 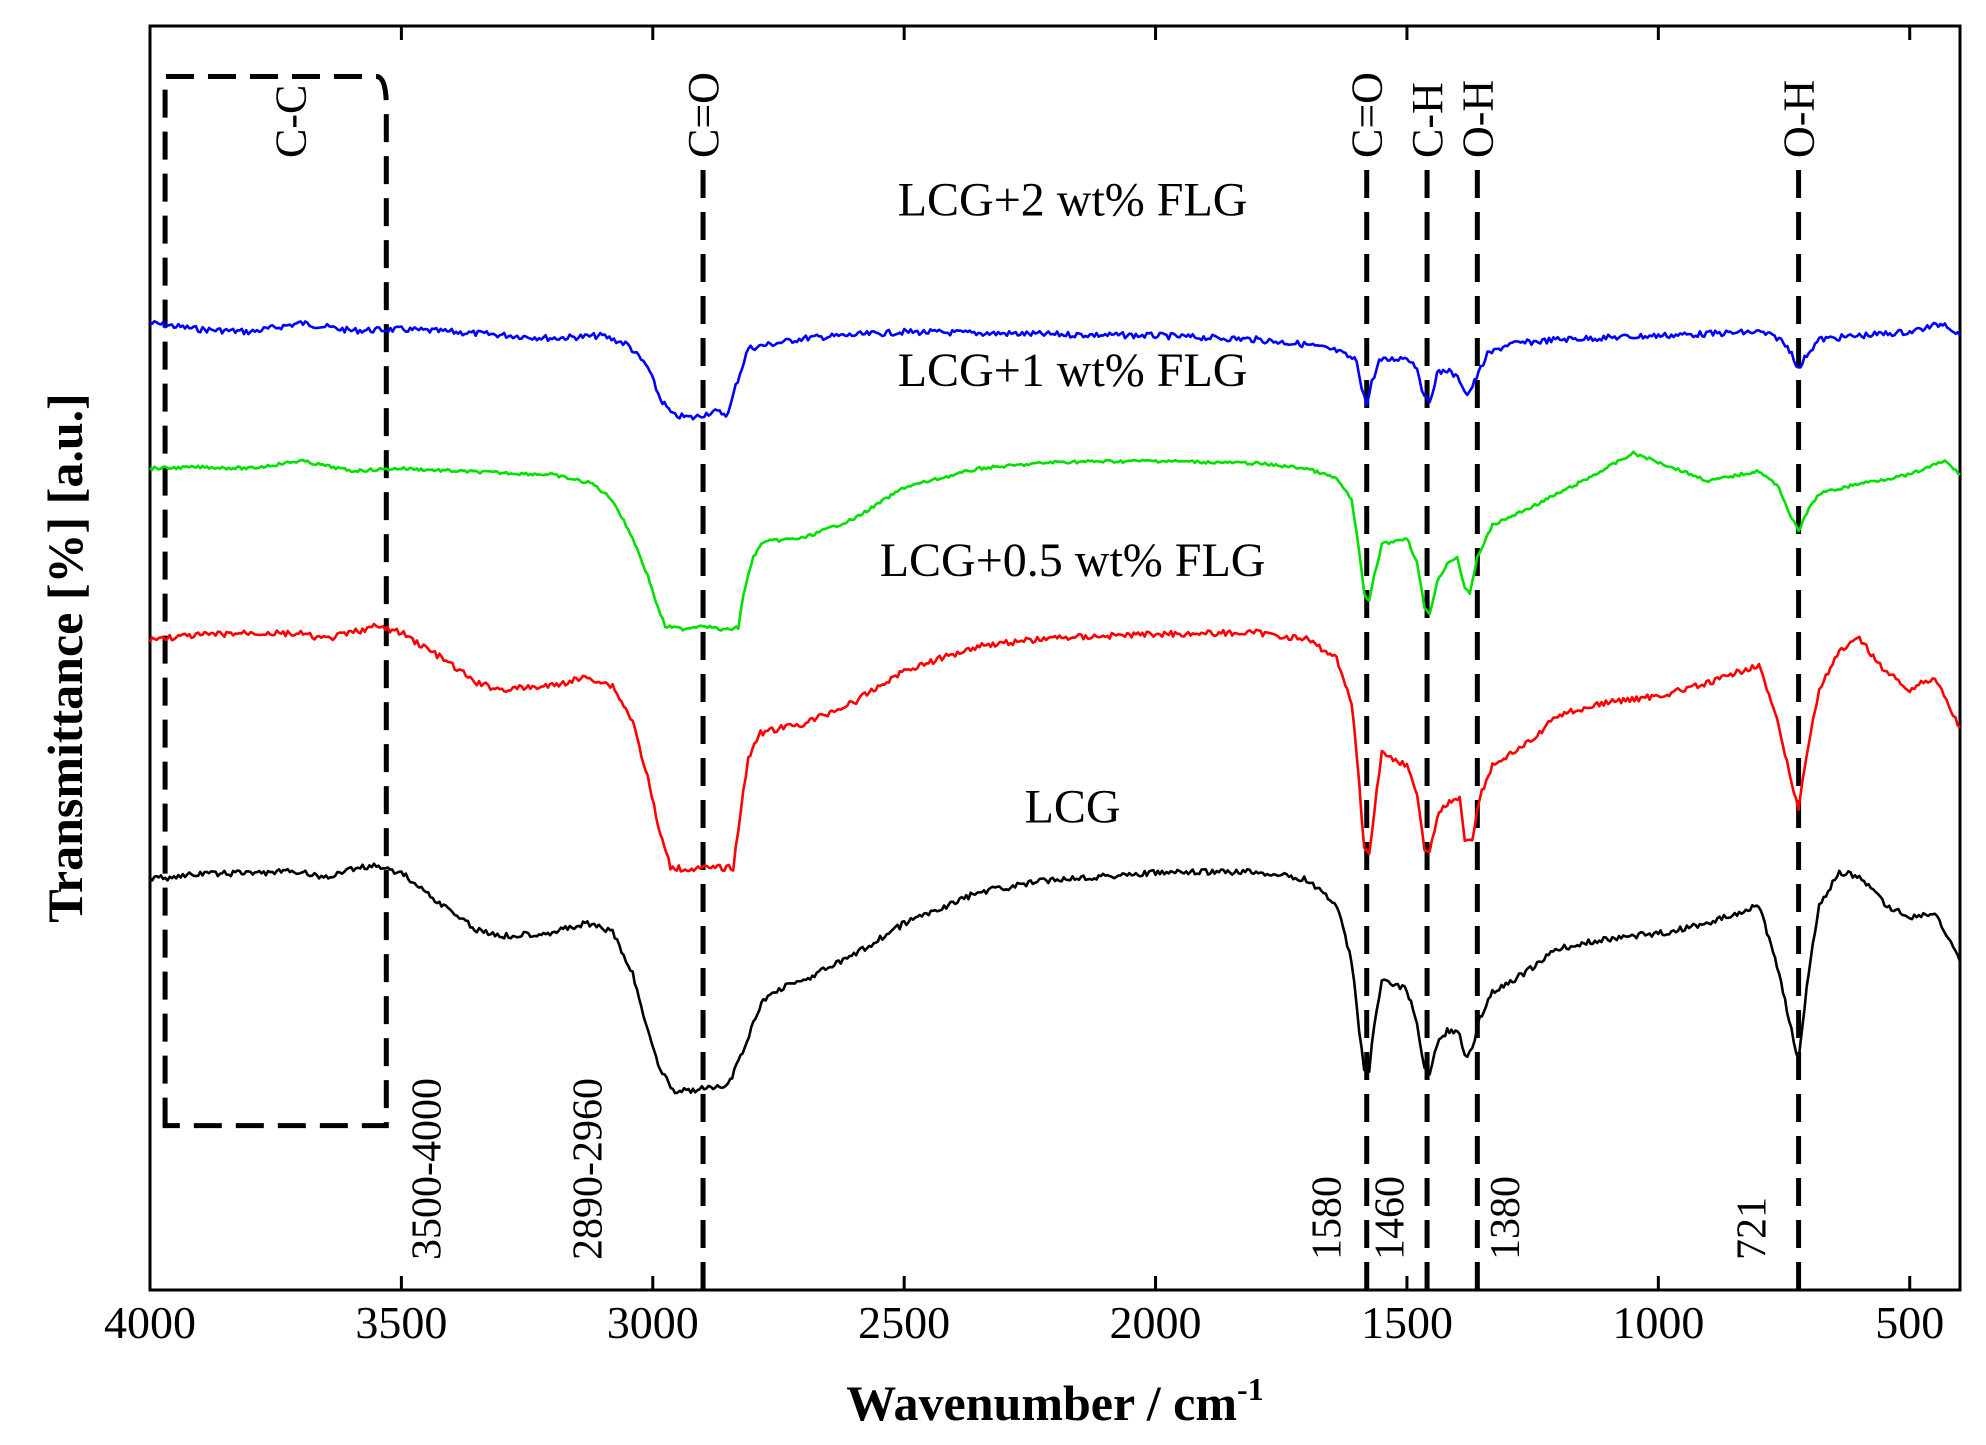 What do you see at coordinates (65, 658) in the screenshot?
I see `y-axis-title: Transmittance [%] [a.u.]` at bounding box center [65, 658].